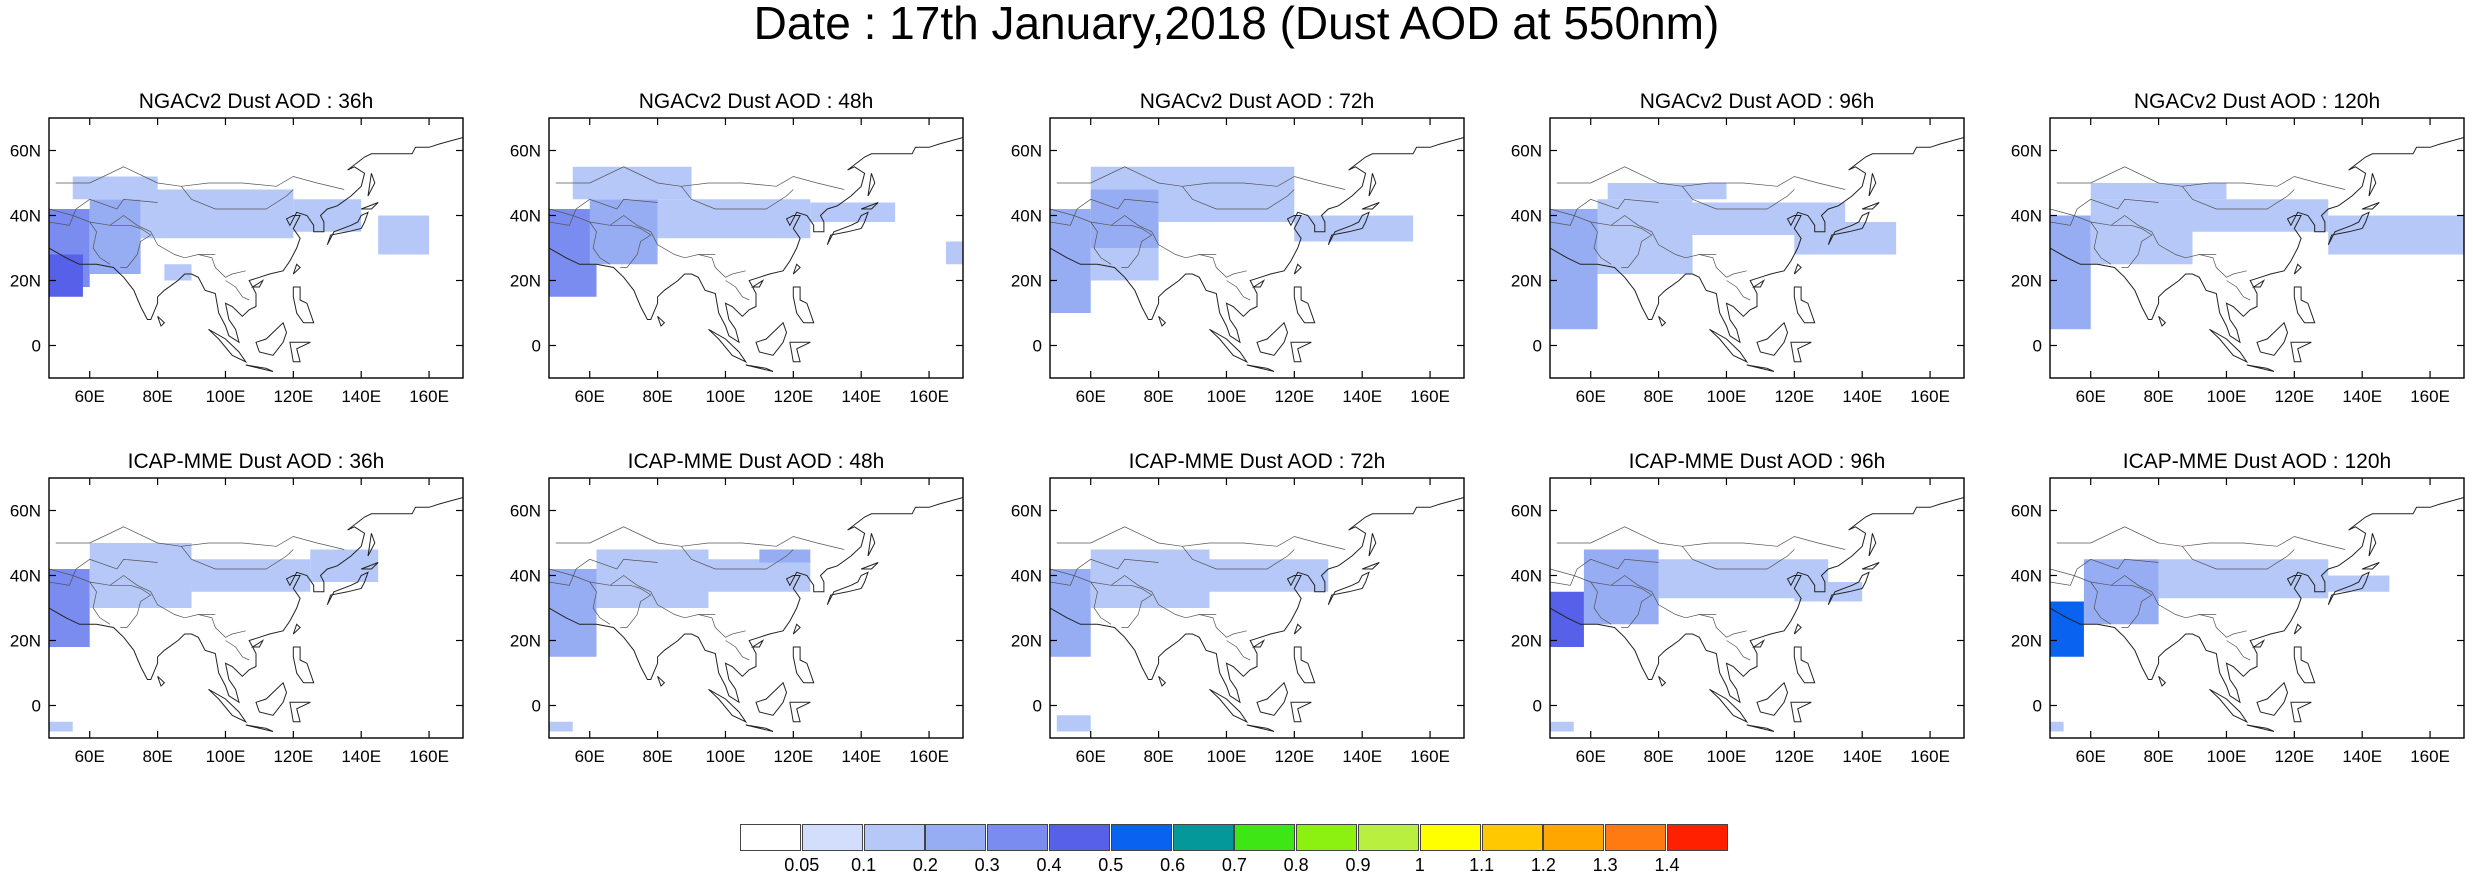 The image size is (2473, 875). Describe the element at coordinates (36, 346) in the screenshot. I see `lat-tick-label: 0` at that location.